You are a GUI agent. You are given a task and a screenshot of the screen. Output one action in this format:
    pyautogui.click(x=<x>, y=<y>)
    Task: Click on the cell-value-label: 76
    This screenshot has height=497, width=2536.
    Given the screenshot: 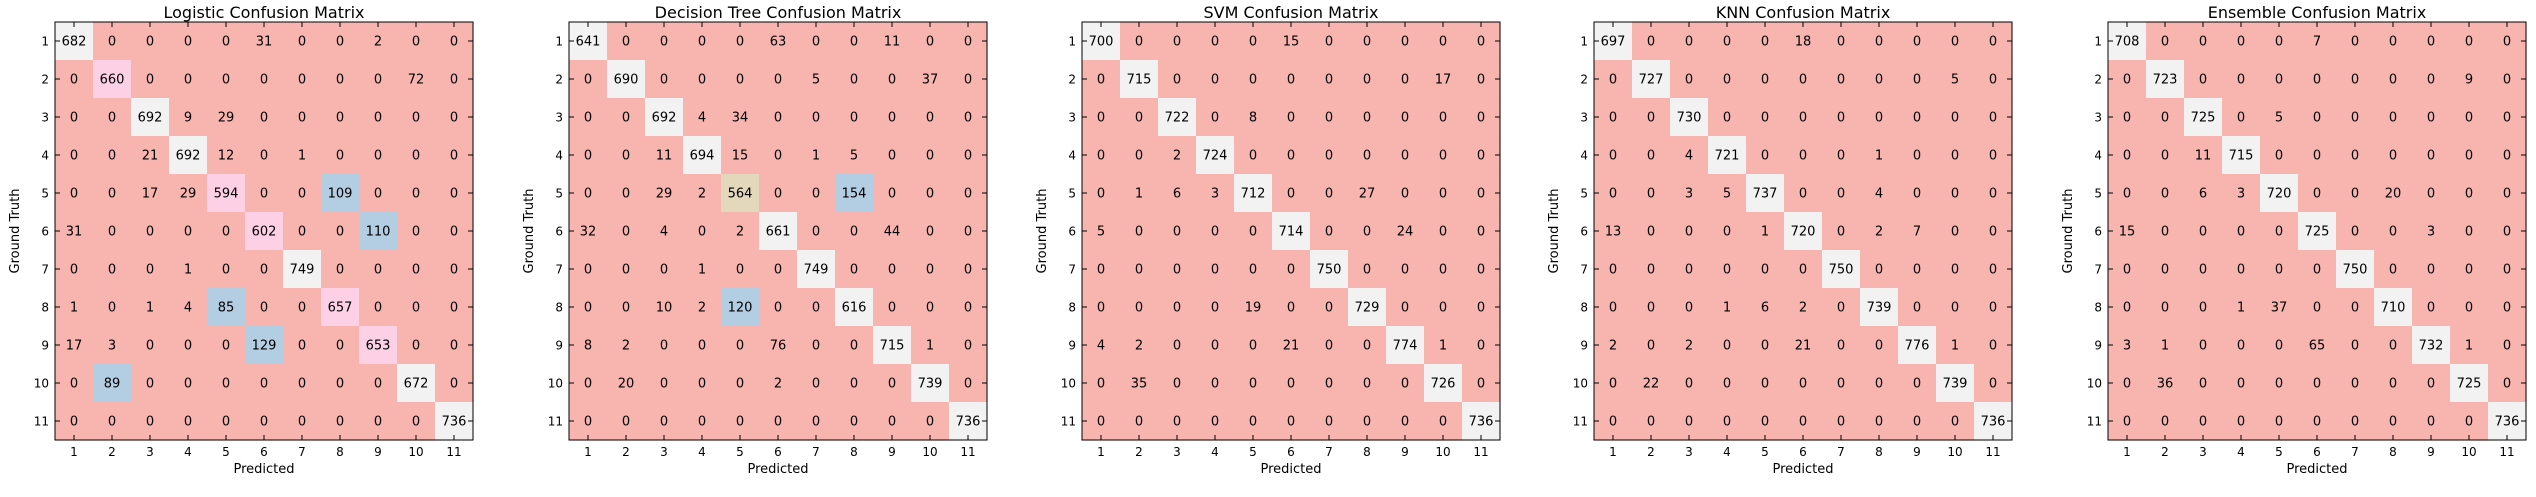 What is the action you would take?
    pyautogui.click(x=778, y=346)
    